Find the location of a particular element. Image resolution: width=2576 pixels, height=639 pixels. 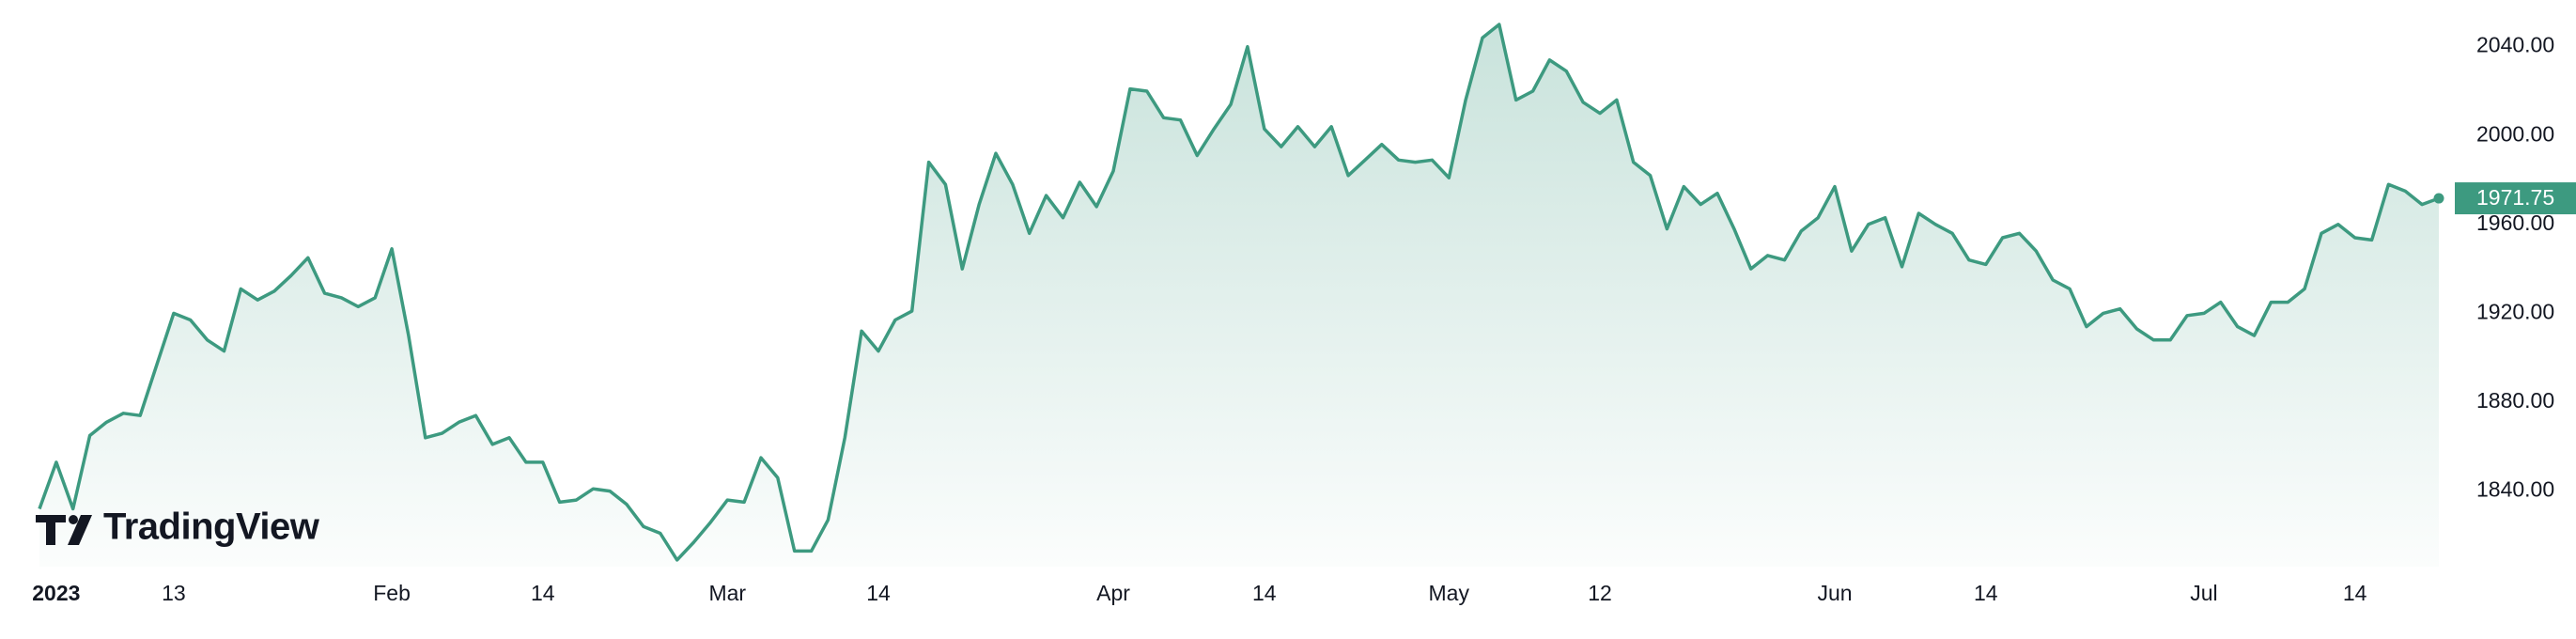

y-tick-label: 1960.00 is located at coordinates (2515, 222).